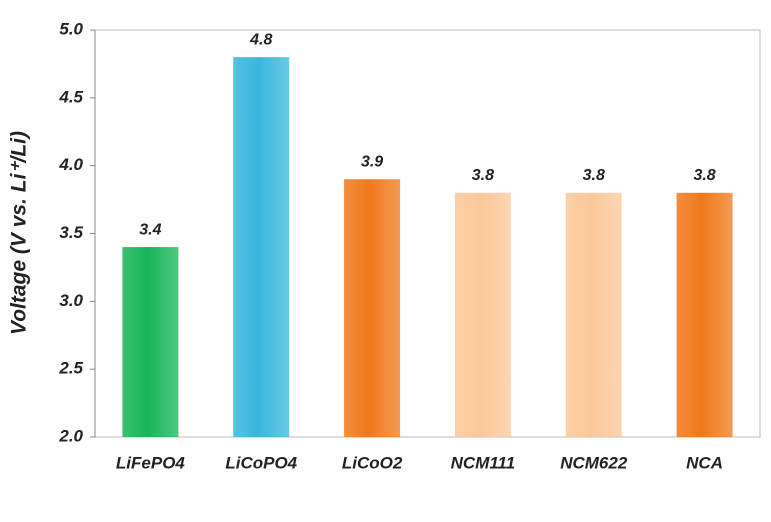 The image size is (771, 522). Describe the element at coordinates (372, 462) in the screenshot. I see `x-tick-label: LiCoO2` at that location.